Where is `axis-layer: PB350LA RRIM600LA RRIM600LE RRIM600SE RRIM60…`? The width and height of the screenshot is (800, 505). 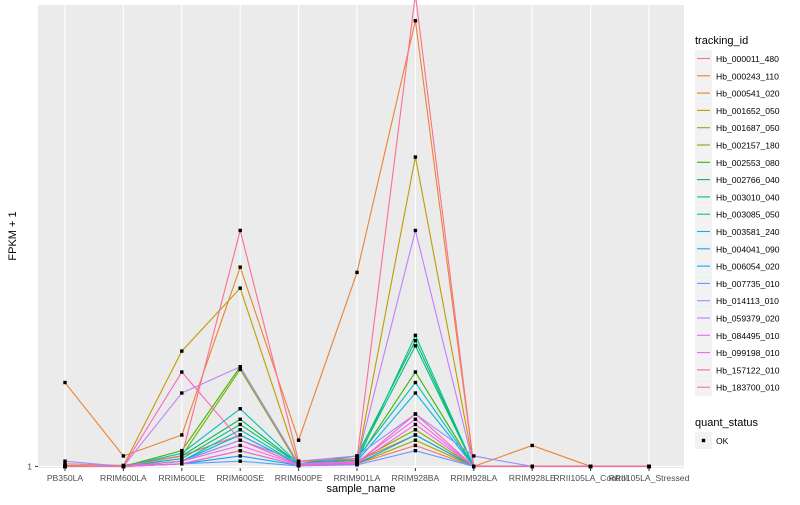 axis-layer: PB350LA RRIM600LA RRIM600LE RRIM600SE RRIM60… is located at coordinates (358, 472).